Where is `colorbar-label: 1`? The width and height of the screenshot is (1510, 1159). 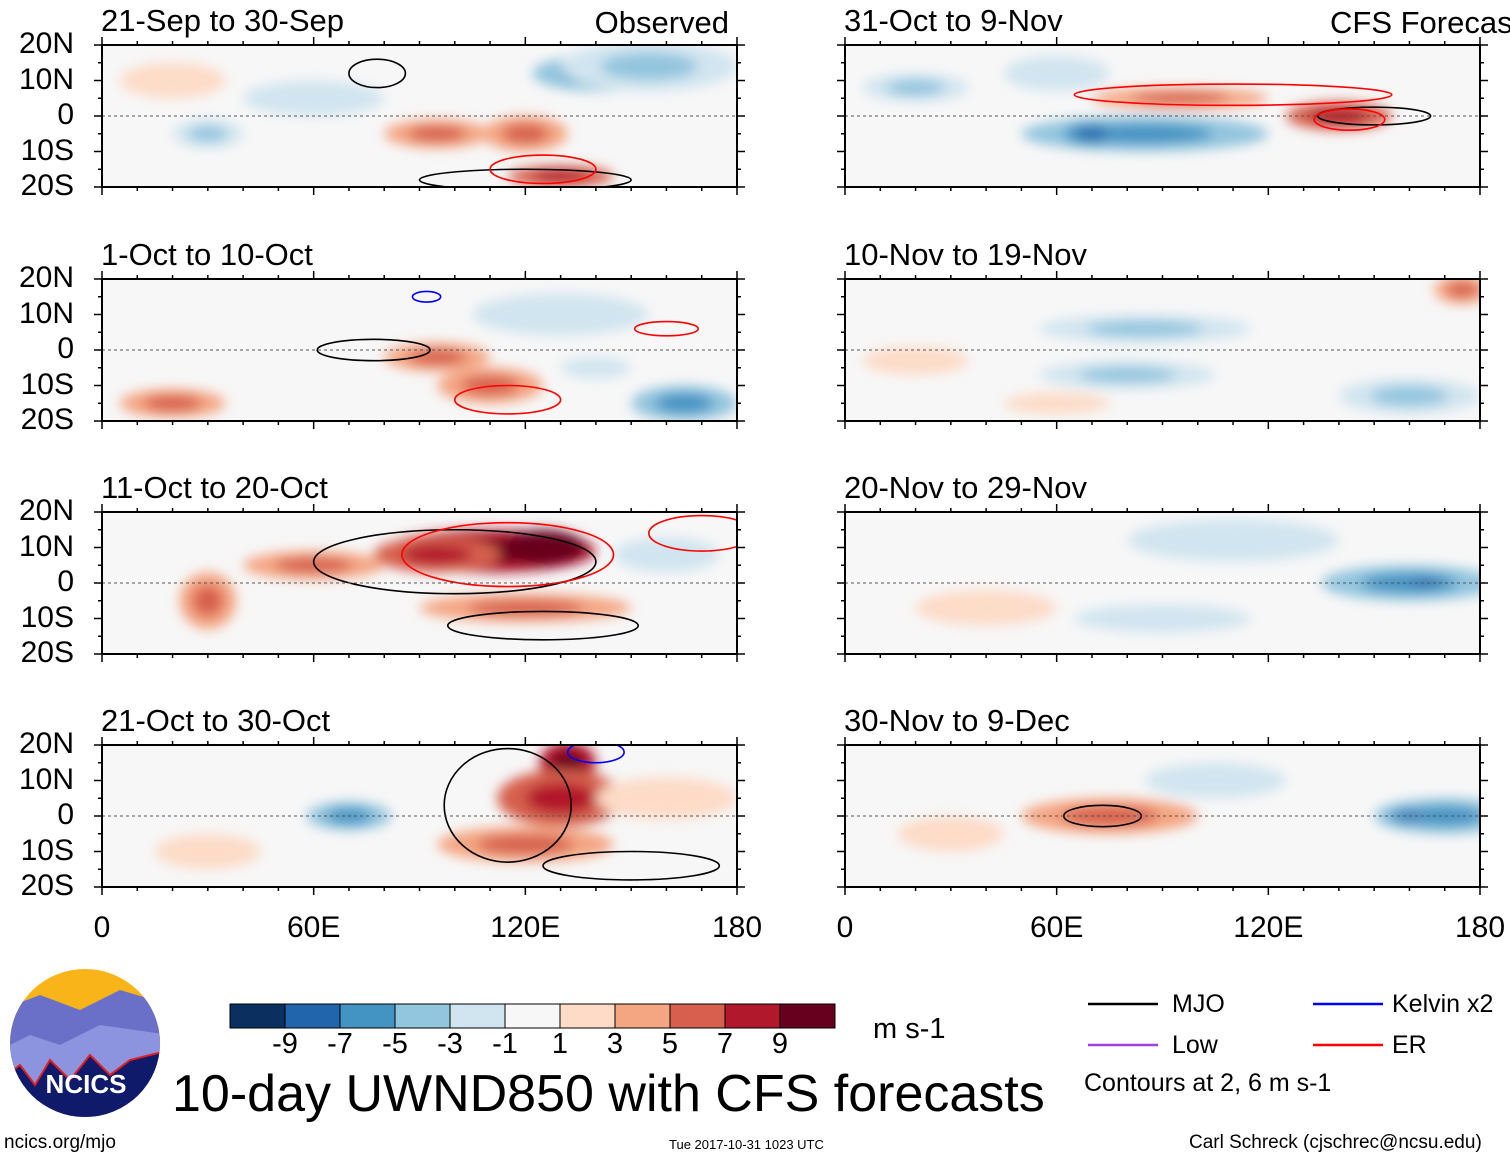 colorbar-label: 1 is located at coordinates (560, 1044).